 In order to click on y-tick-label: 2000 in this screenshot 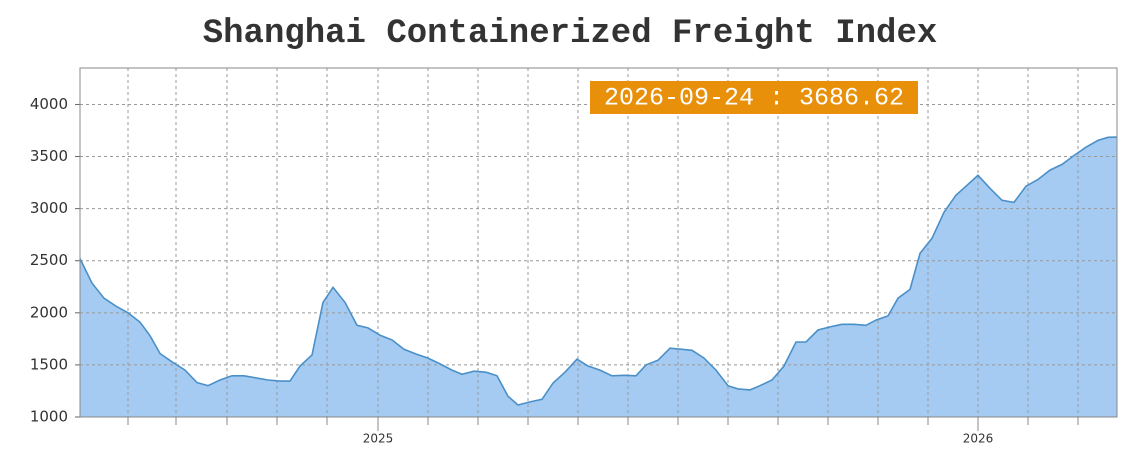, I will do `click(49, 312)`.